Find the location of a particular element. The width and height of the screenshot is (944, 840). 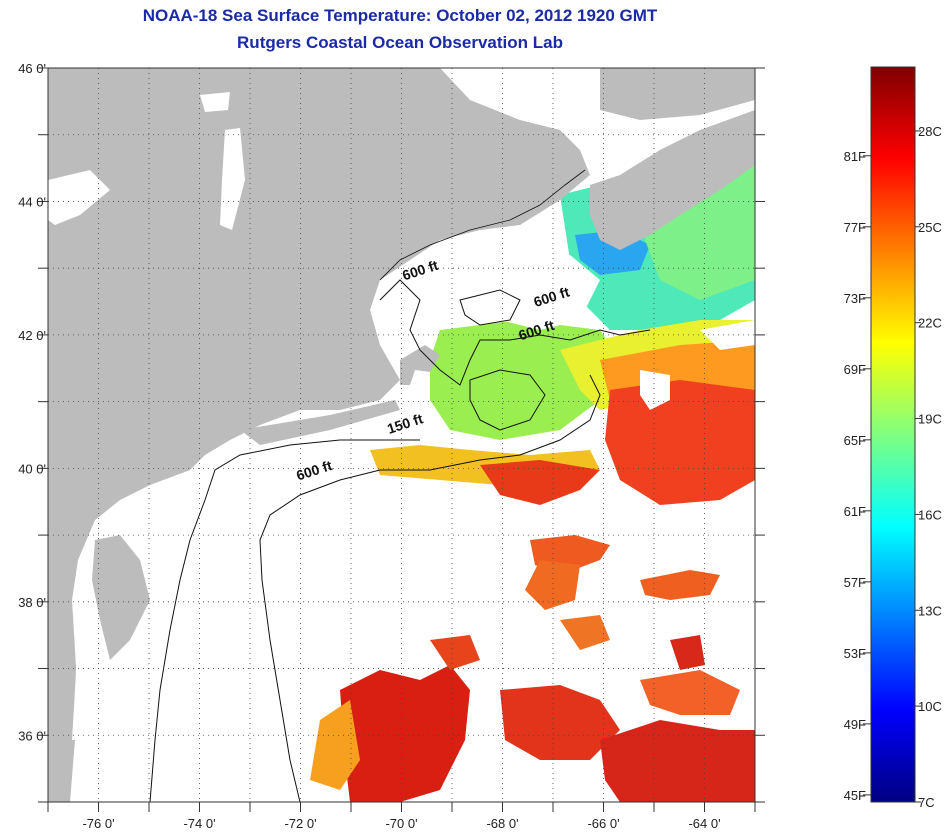

lat-tick-label: 38 0' is located at coordinates (32, 602).